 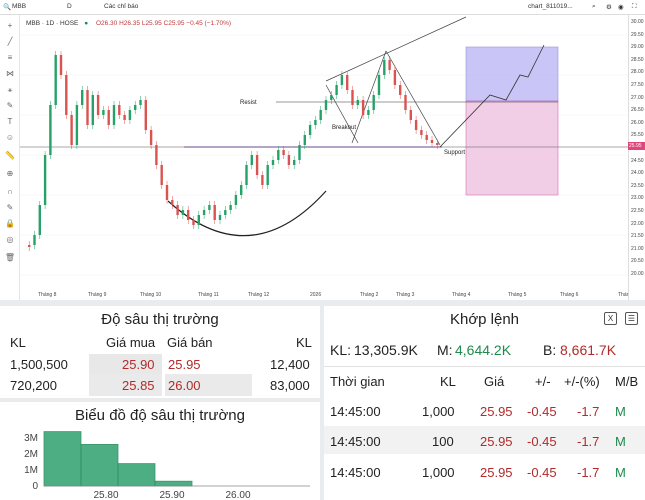 I want to click on interval-button: D, so click(x=69, y=6).